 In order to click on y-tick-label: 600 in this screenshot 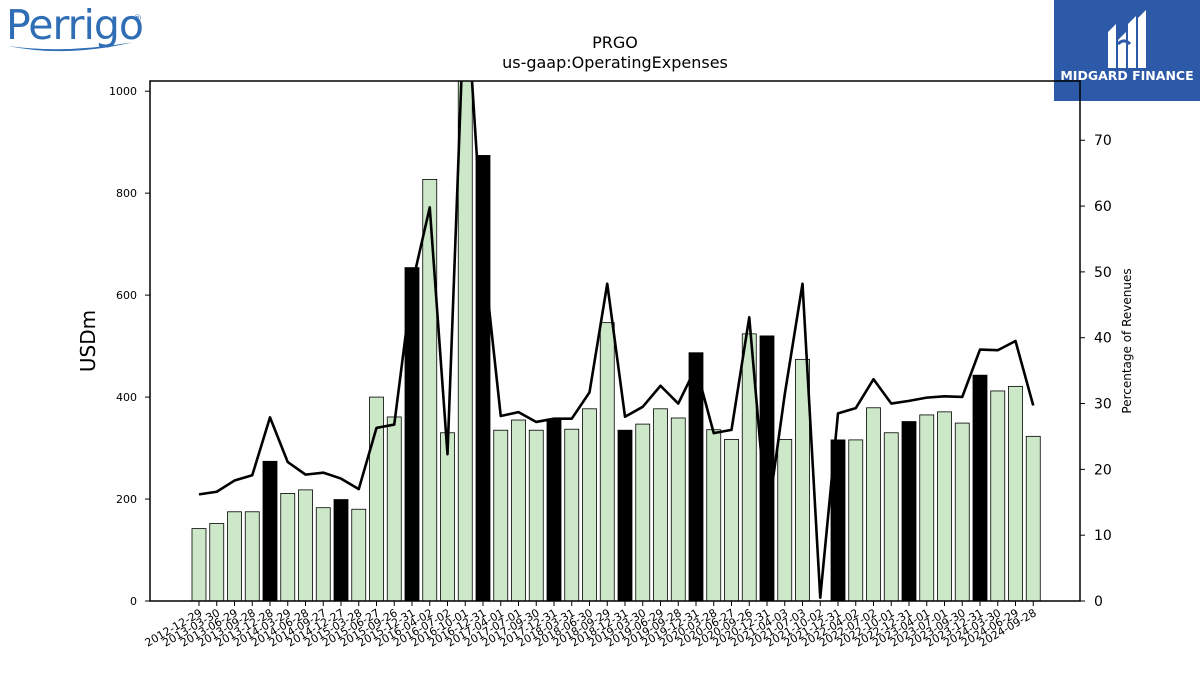, I will do `click(126, 295)`.